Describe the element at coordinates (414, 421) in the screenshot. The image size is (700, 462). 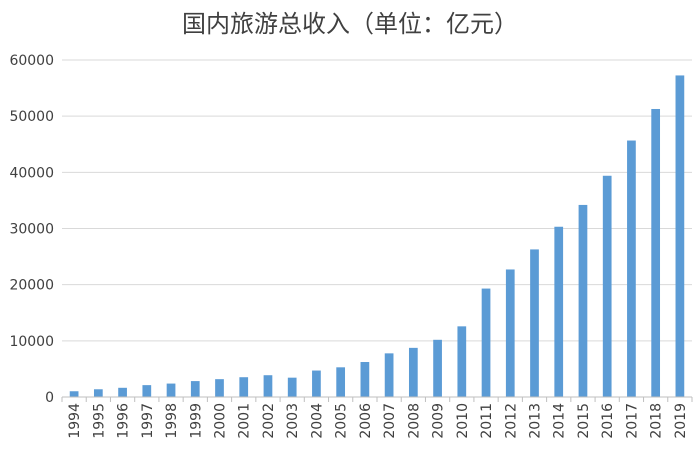
I see `x-tick-label: 2008` at that location.